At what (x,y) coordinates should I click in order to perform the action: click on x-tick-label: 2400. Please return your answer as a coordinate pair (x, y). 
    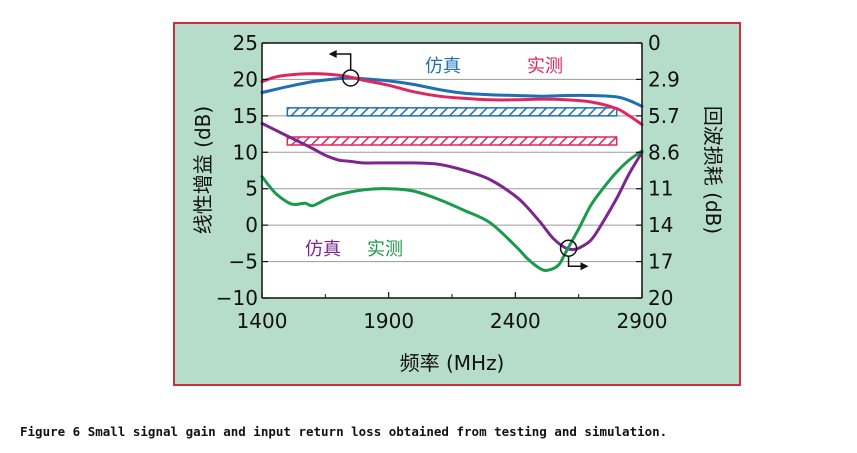
    Looking at the image, I should click on (515, 321).